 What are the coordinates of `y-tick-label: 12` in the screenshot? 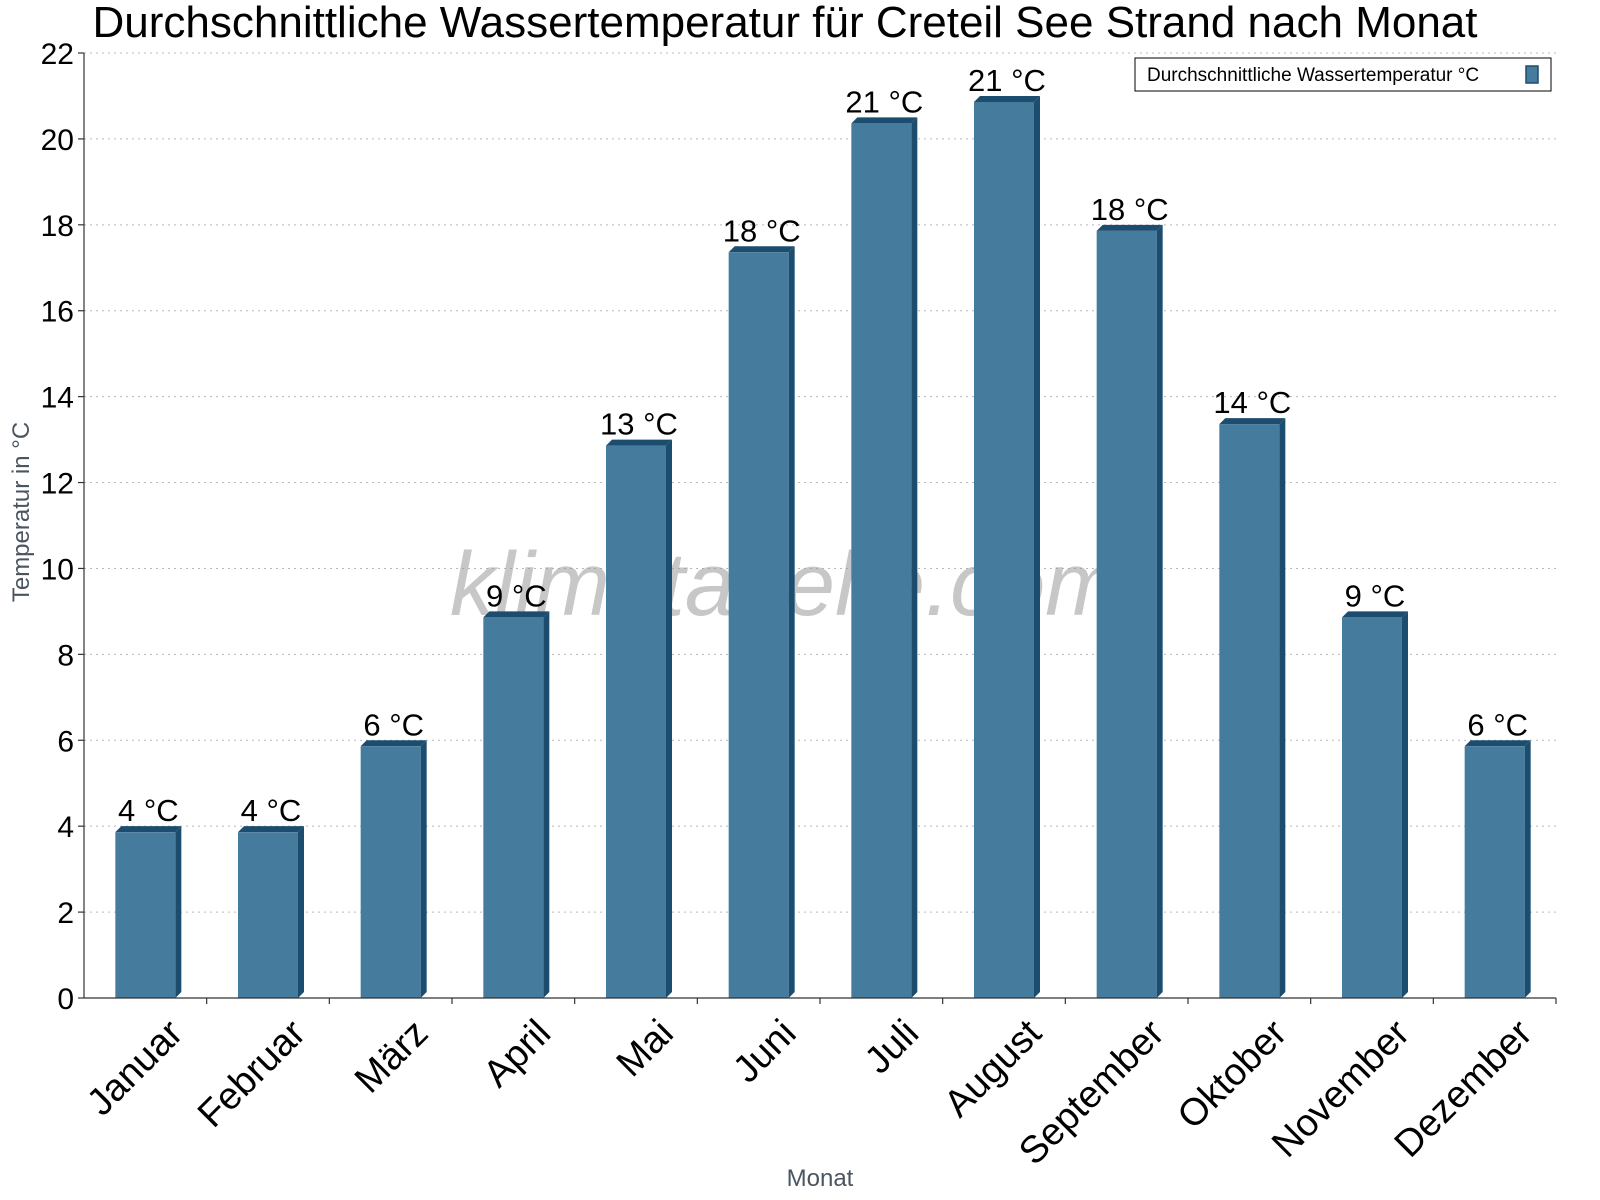 It's located at (57, 484).